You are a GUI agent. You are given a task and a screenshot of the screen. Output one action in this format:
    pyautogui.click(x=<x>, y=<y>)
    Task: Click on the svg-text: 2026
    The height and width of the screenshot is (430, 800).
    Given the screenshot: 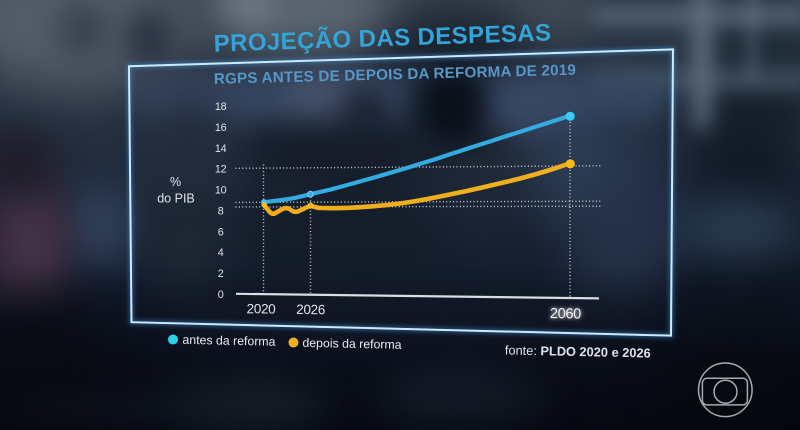 What is the action you would take?
    pyautogui.click(x=310, y=309)
    